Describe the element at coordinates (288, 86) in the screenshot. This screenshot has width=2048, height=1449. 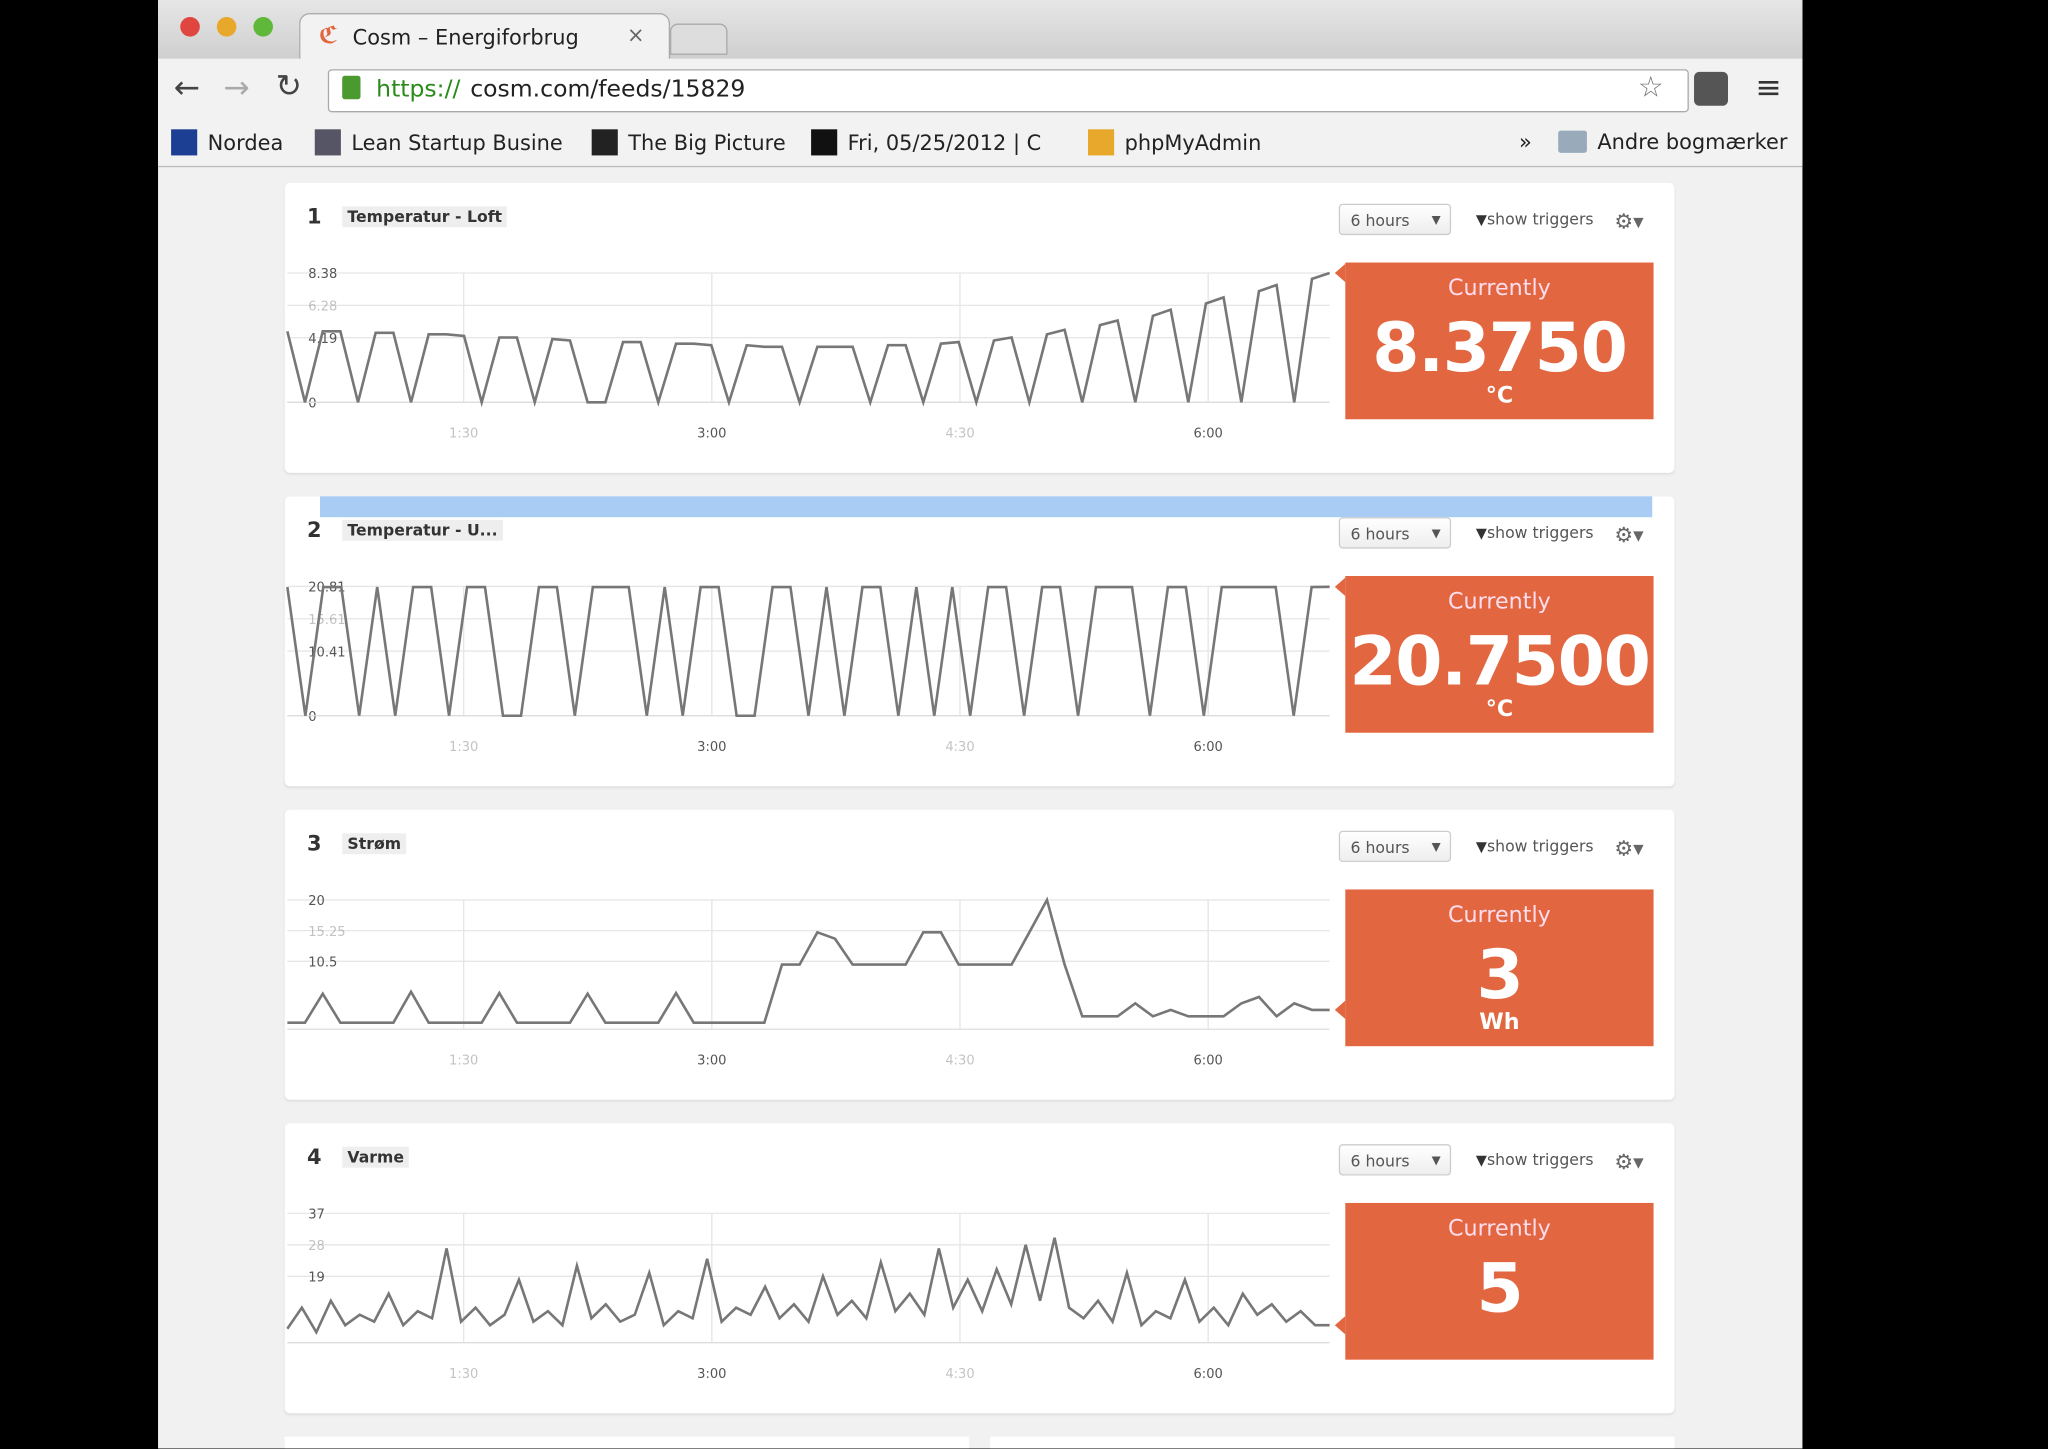
I see `reload-button: ↻` at that location.